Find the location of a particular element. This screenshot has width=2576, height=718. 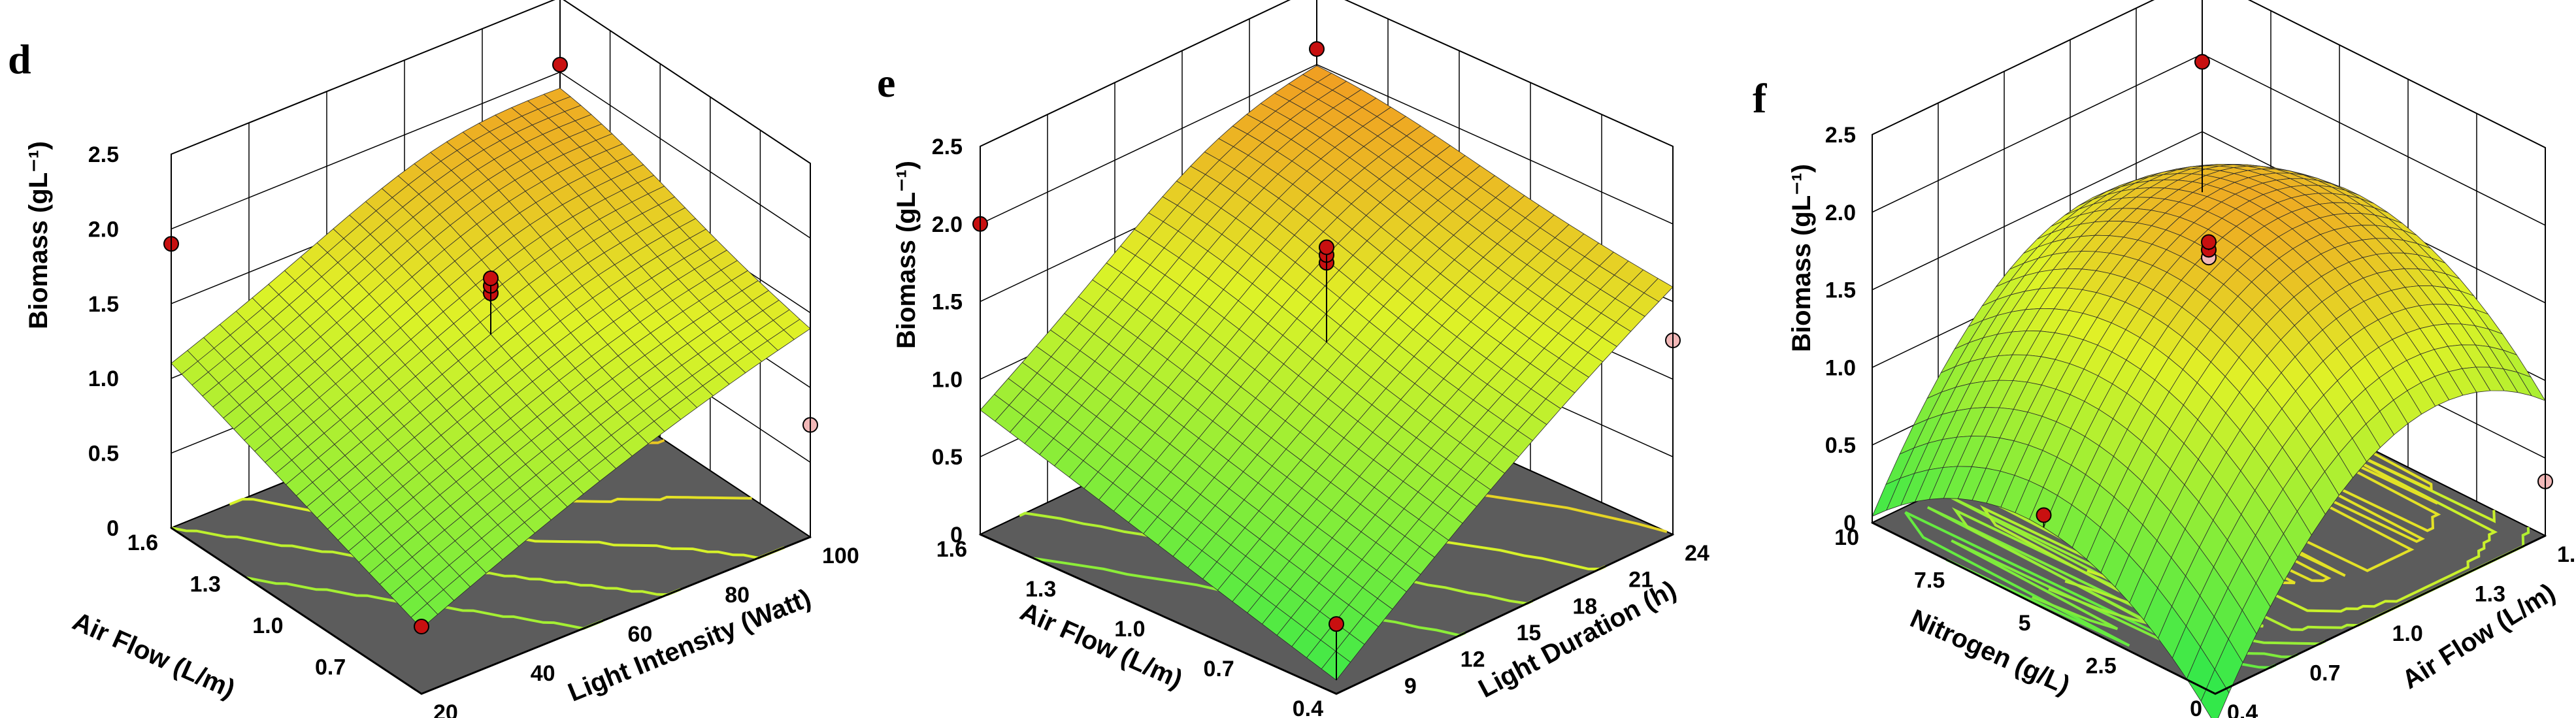

y-tick-label: 5 is located at coordinates (2025, 623).